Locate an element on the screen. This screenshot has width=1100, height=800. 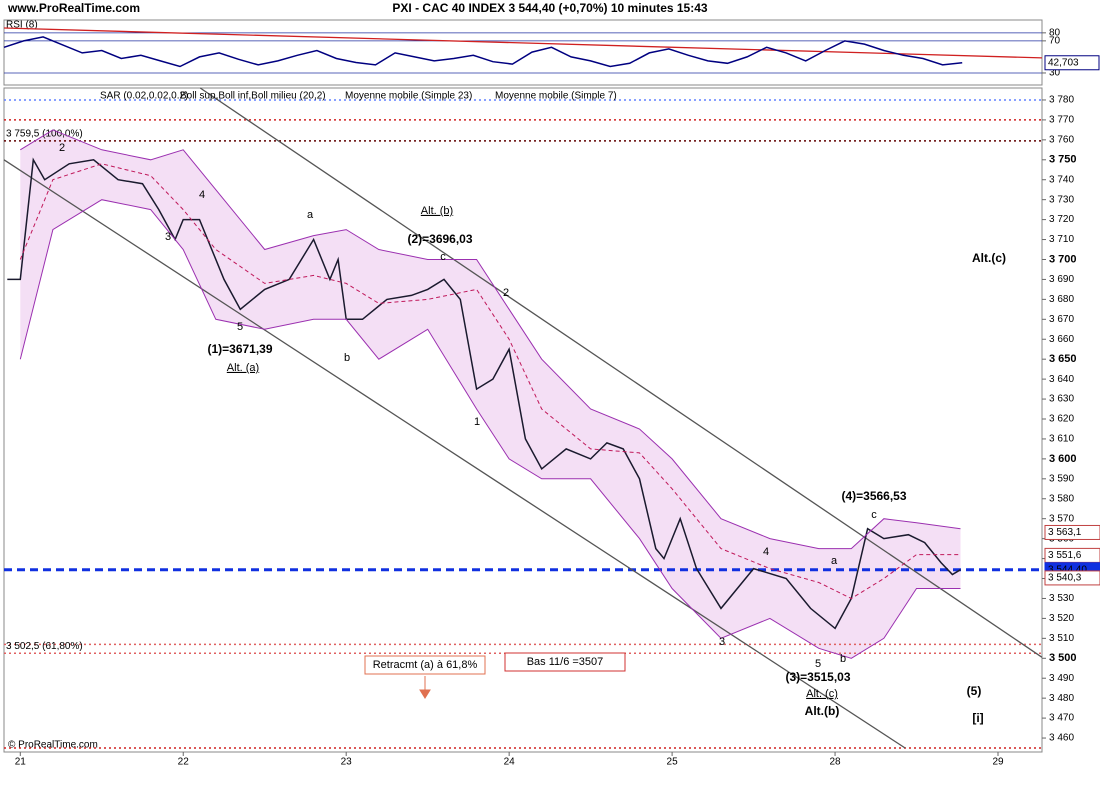
y-tick-label: 3 460 is located at coordinates (1061, 738).